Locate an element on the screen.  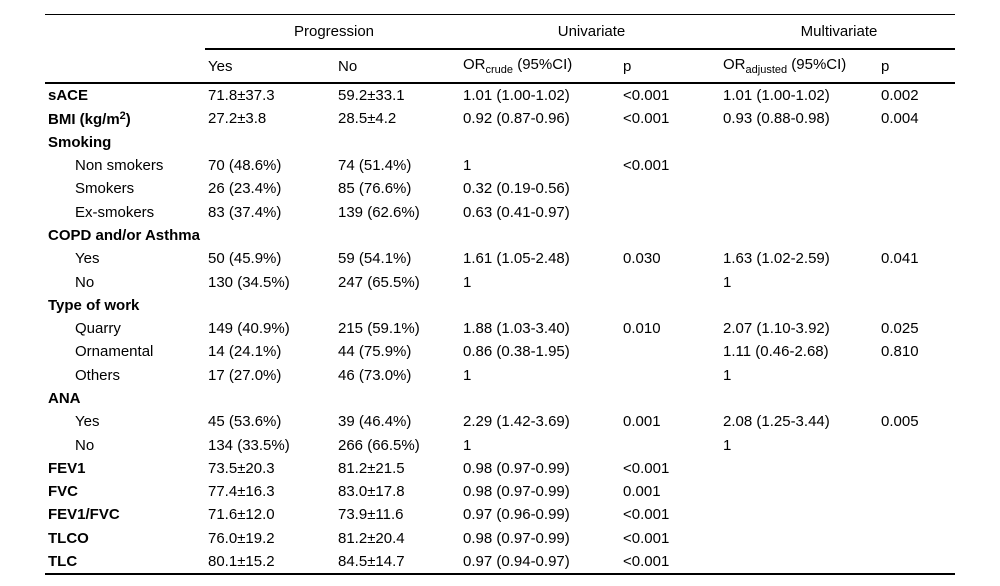
row-label: Smoking is located at coordinates (80, 142).